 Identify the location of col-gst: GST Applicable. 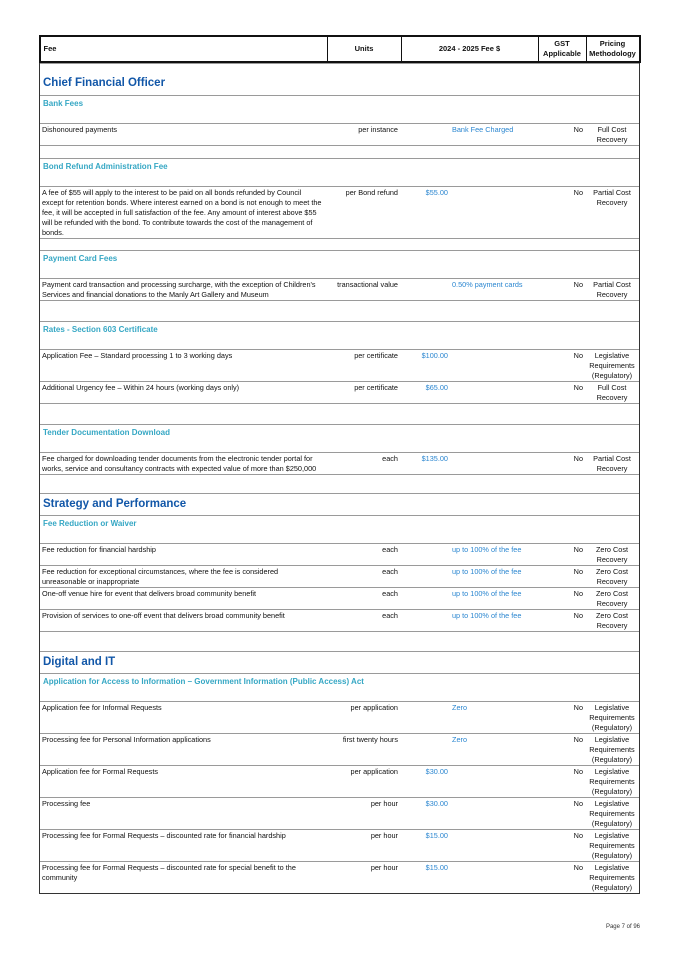
(561, 49).